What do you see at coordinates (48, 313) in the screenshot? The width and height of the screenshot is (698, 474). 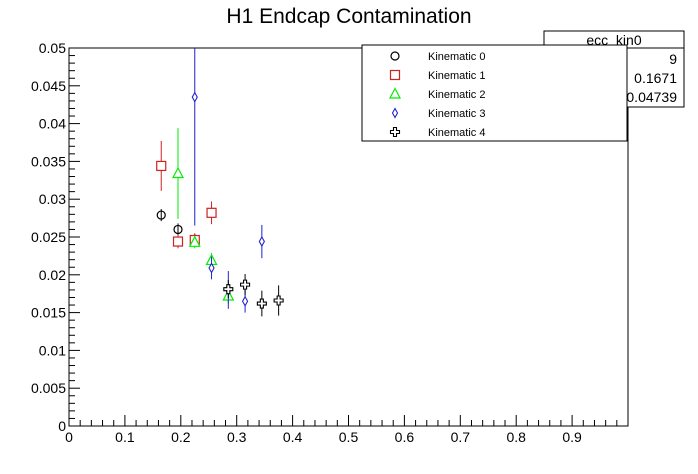 I see `y-tick-label: 0.015` at bounding box center [48, 313].